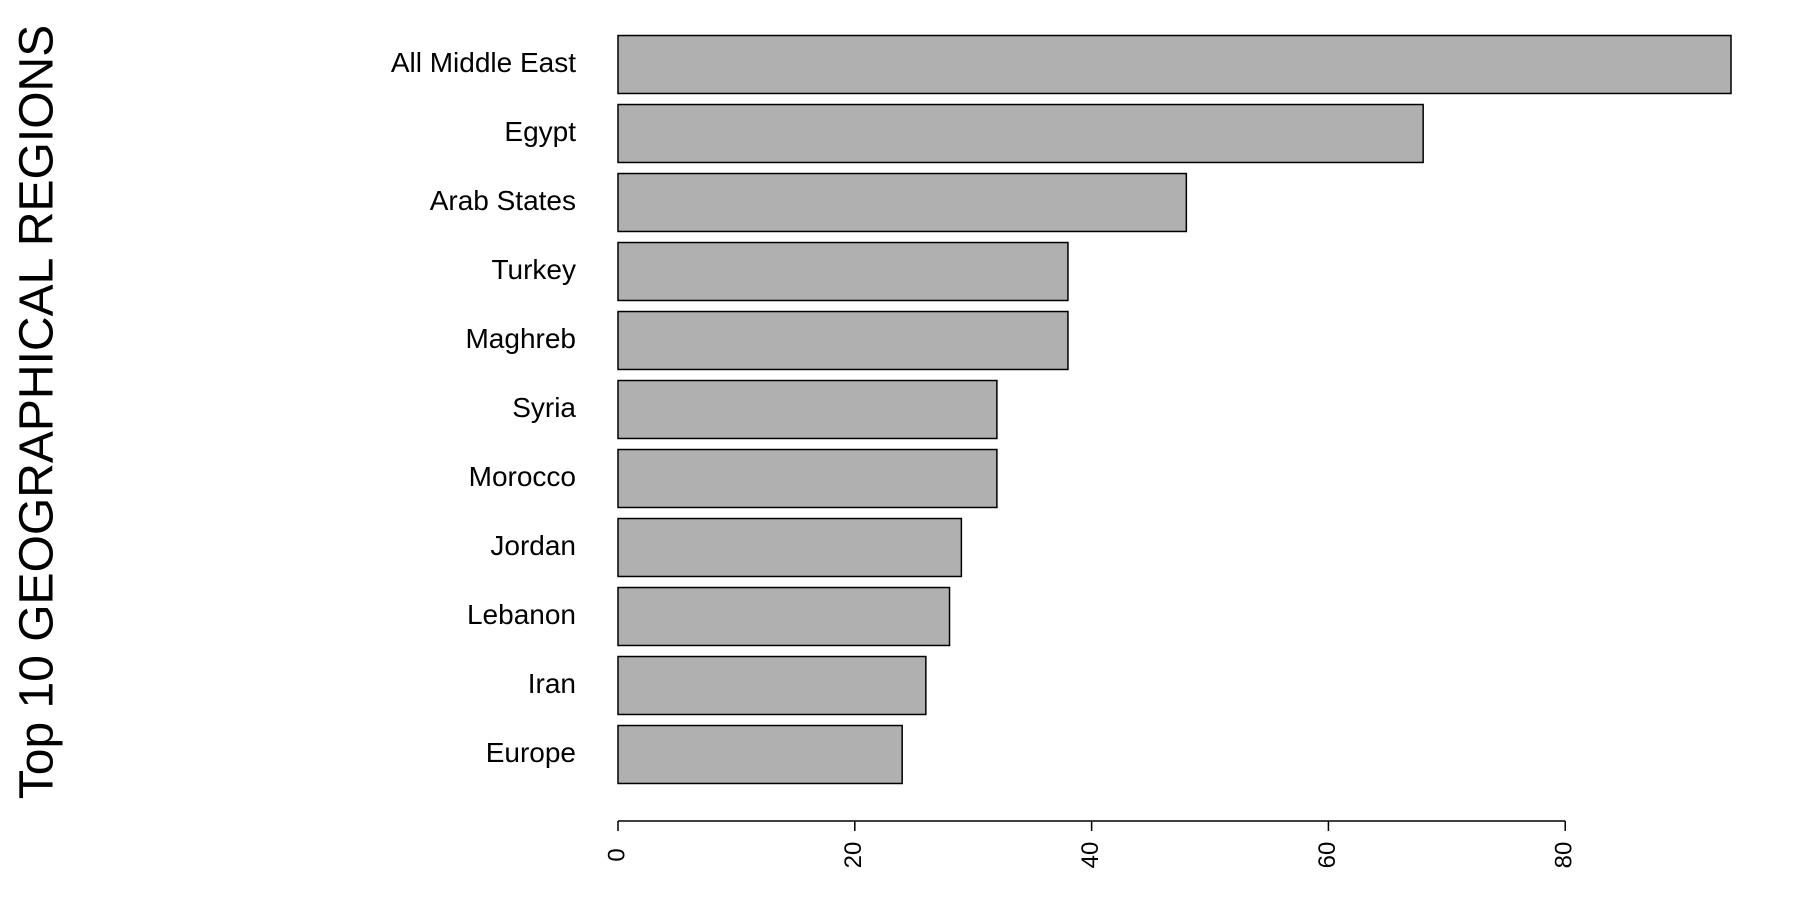 This screenshot has height=900, width=1800. Describe the element at coordinates (483, 62) in the screenshot. I see `y-tick-label: All Middle East` at that location.